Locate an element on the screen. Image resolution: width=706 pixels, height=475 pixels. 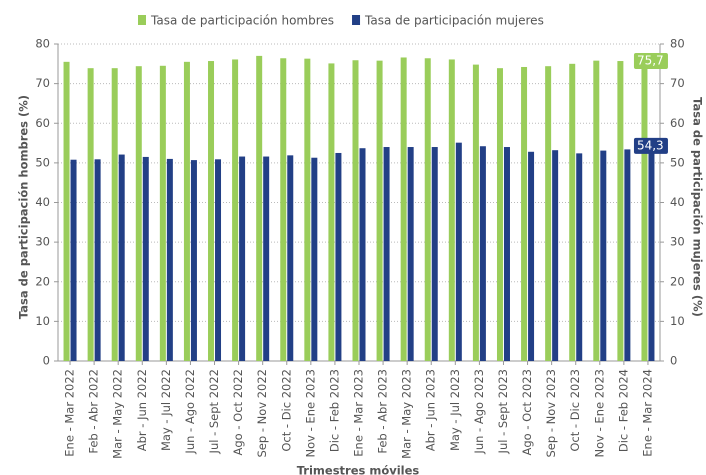
x-tick-label: Ene - Mar 2022 is located at coordinates (70, 413).